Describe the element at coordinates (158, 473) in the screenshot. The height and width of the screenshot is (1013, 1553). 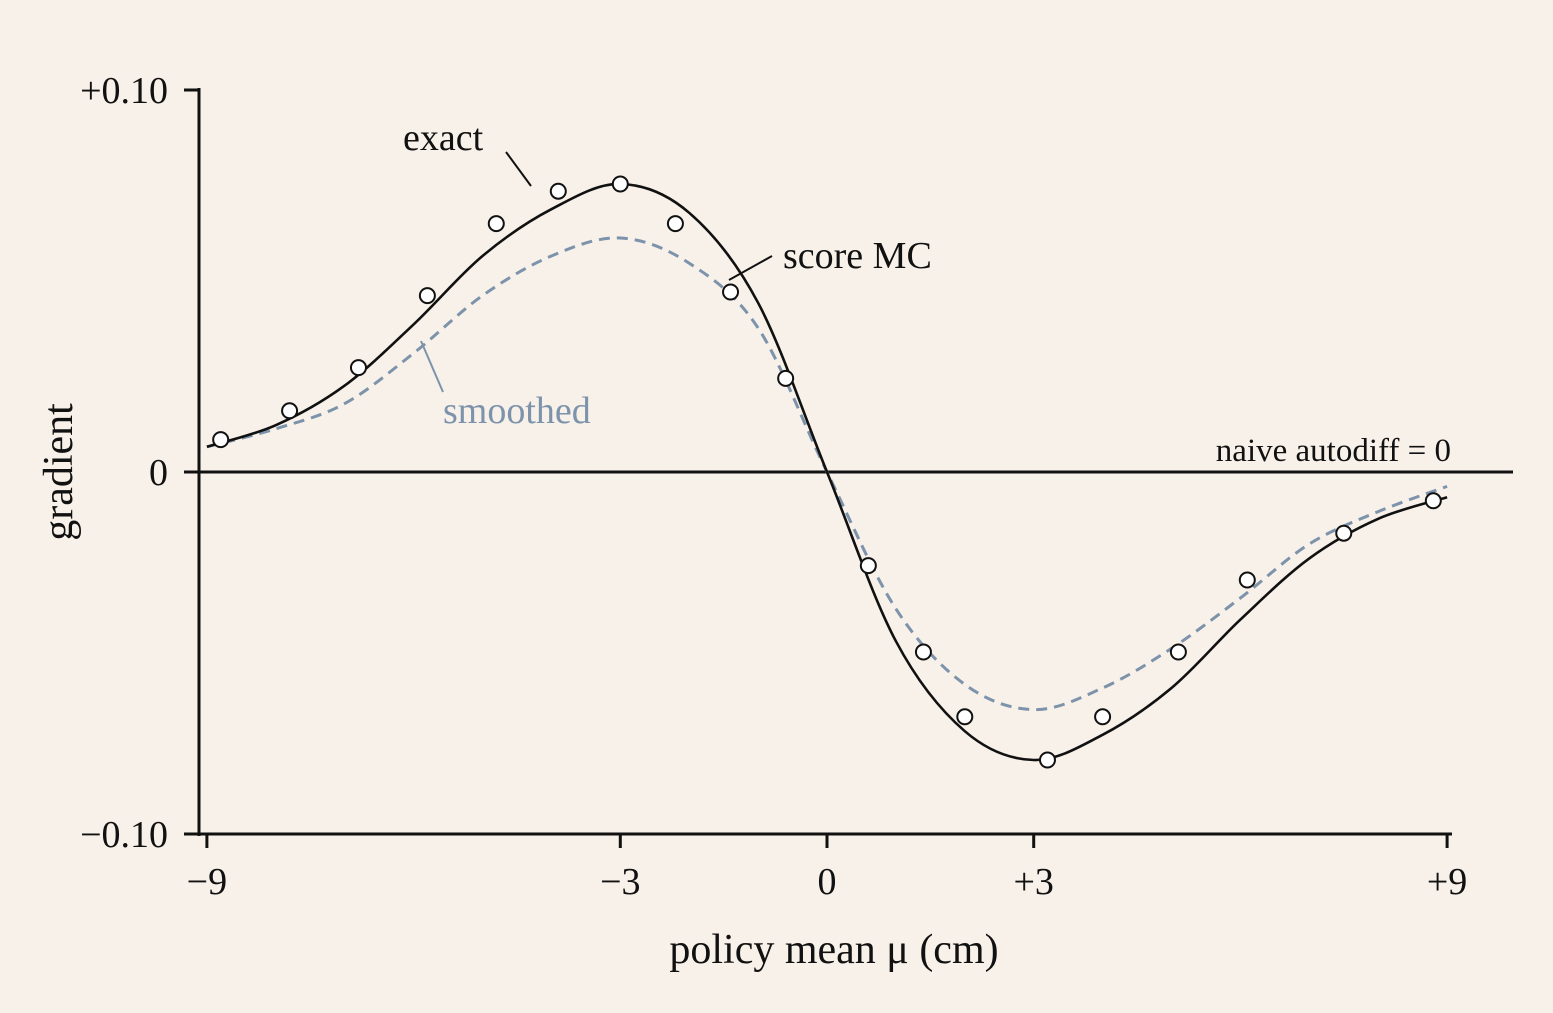
I see `y-tick-label: 0` at that location.